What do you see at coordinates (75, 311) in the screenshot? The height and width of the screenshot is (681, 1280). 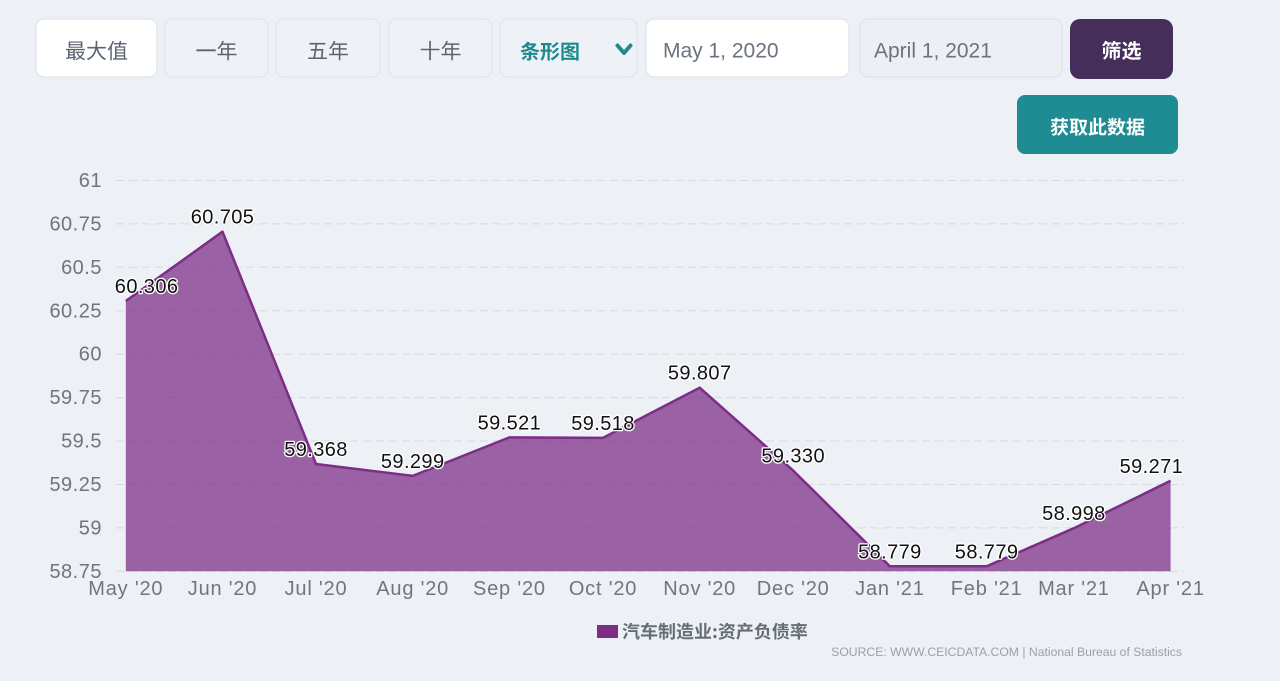 I see `svg-text: 60.25` at bounding box center [75, 311].